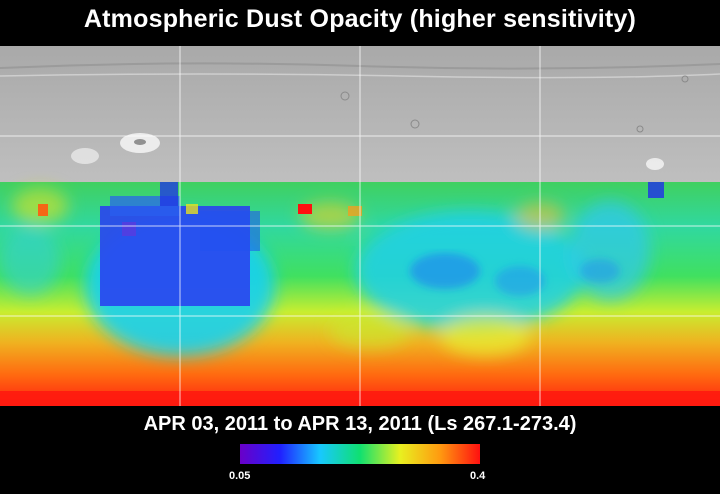 The image size is (720, 494). Describe the element at coordinates (305, 209) in the screenshot. I see `dust-hotspot` at that location.